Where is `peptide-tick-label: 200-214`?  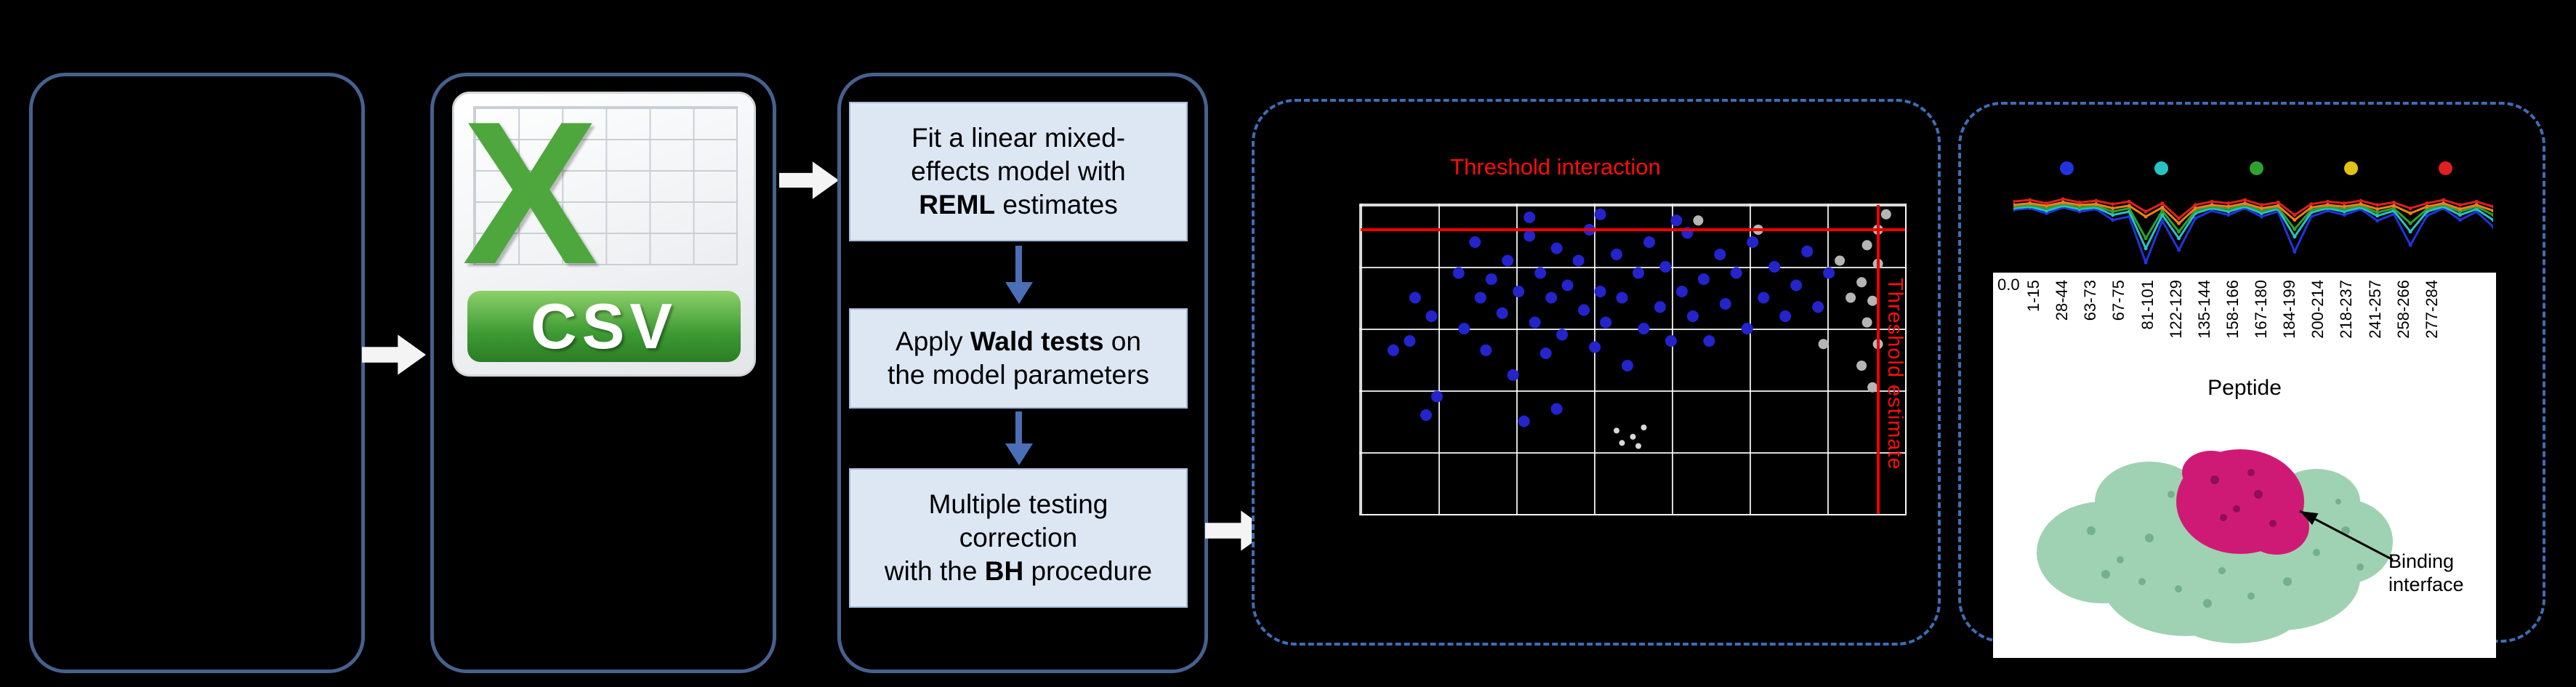
peptide-tick-label: 200-214 is located at coordinates (2318, 309).